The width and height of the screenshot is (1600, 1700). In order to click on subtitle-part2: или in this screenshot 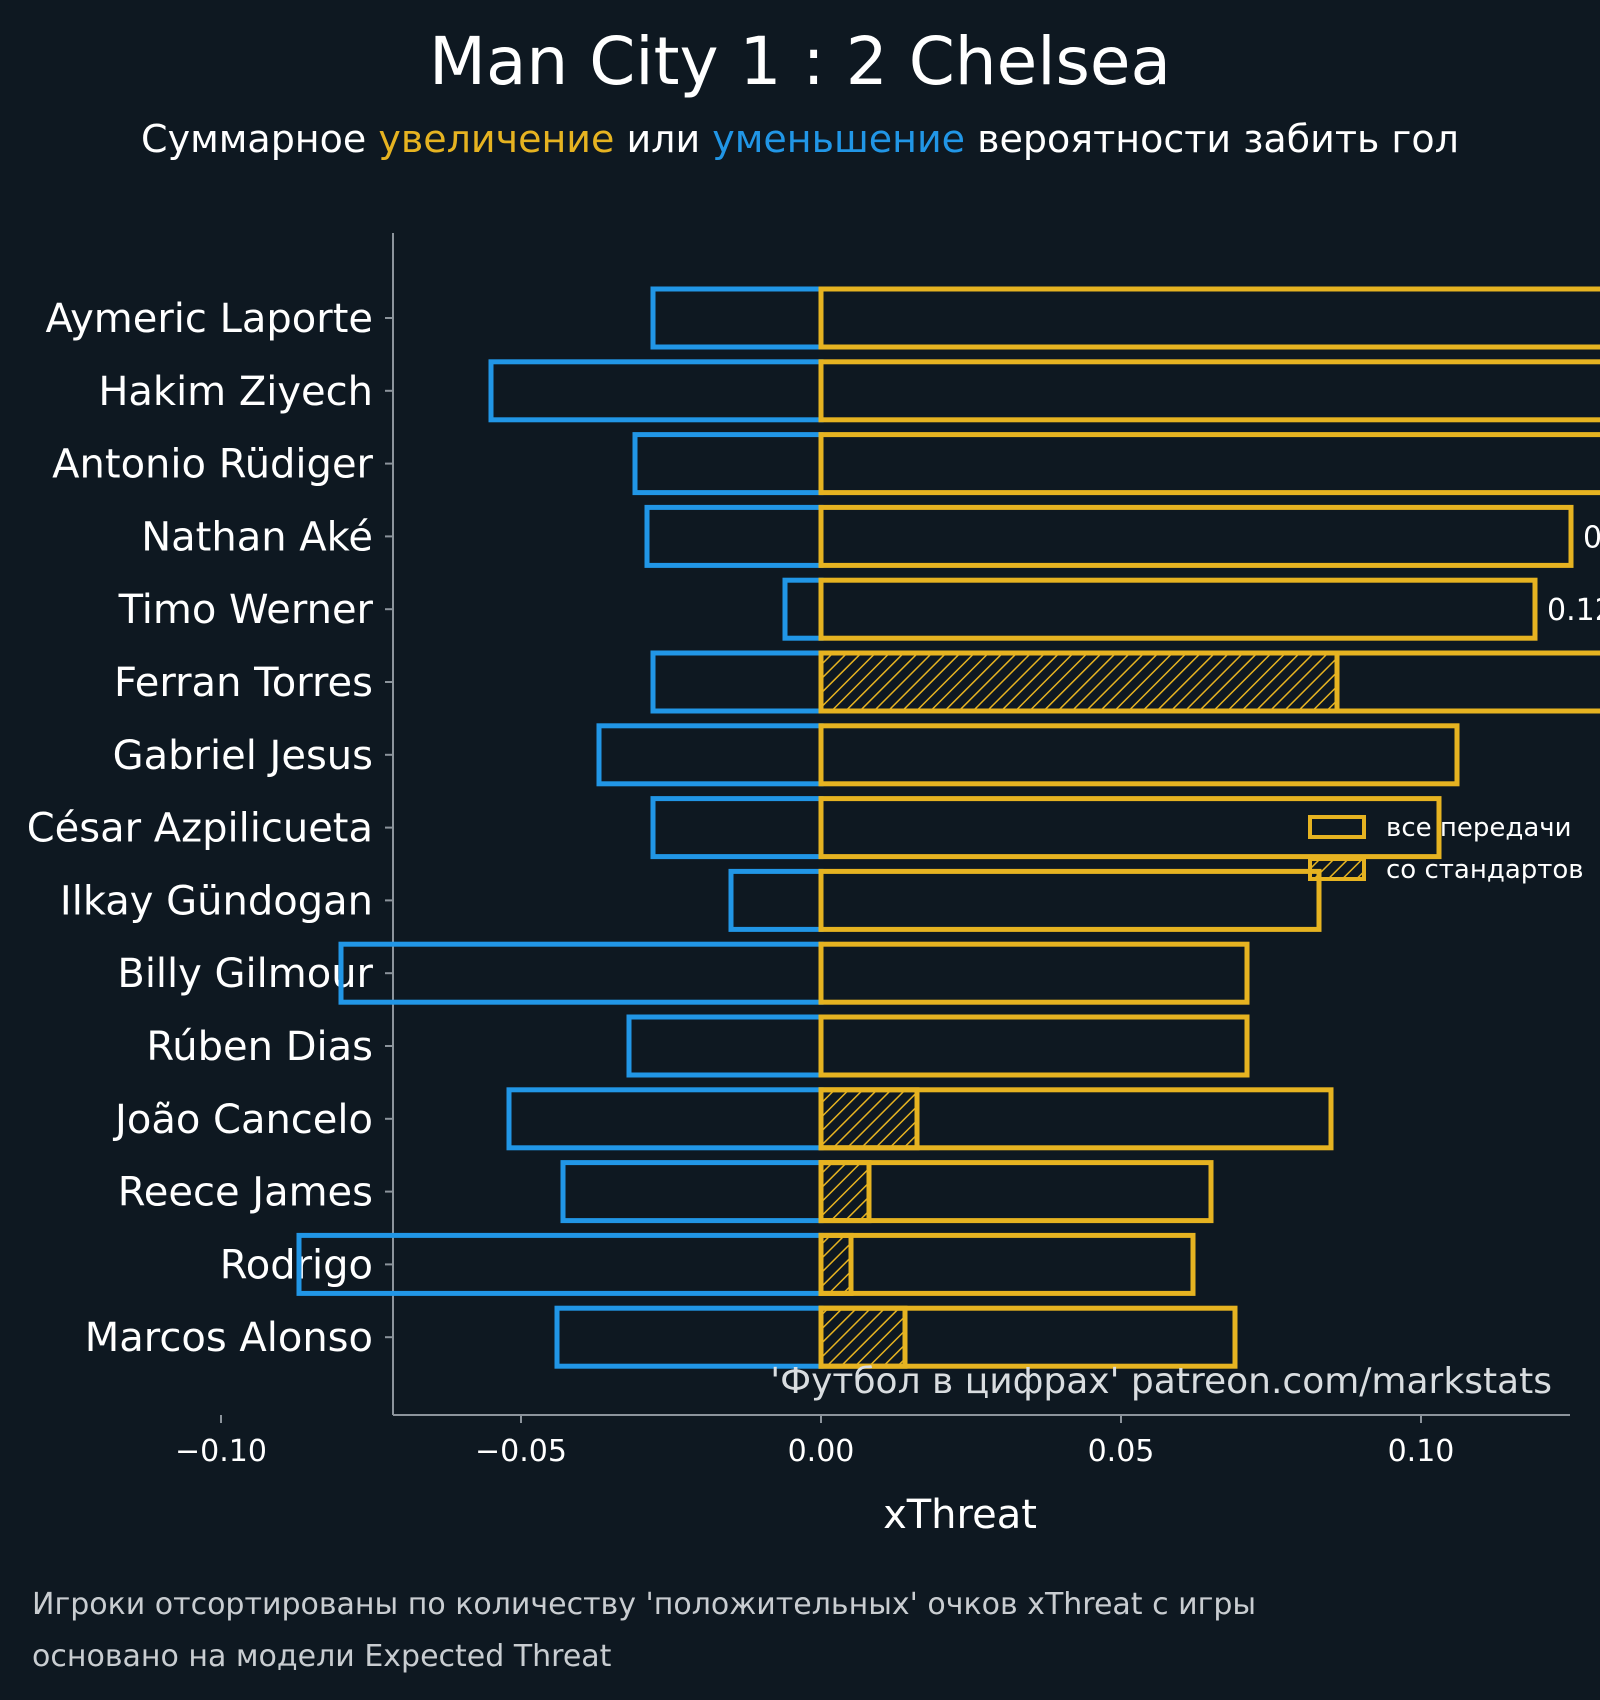, I will do `click(663, 139)`.